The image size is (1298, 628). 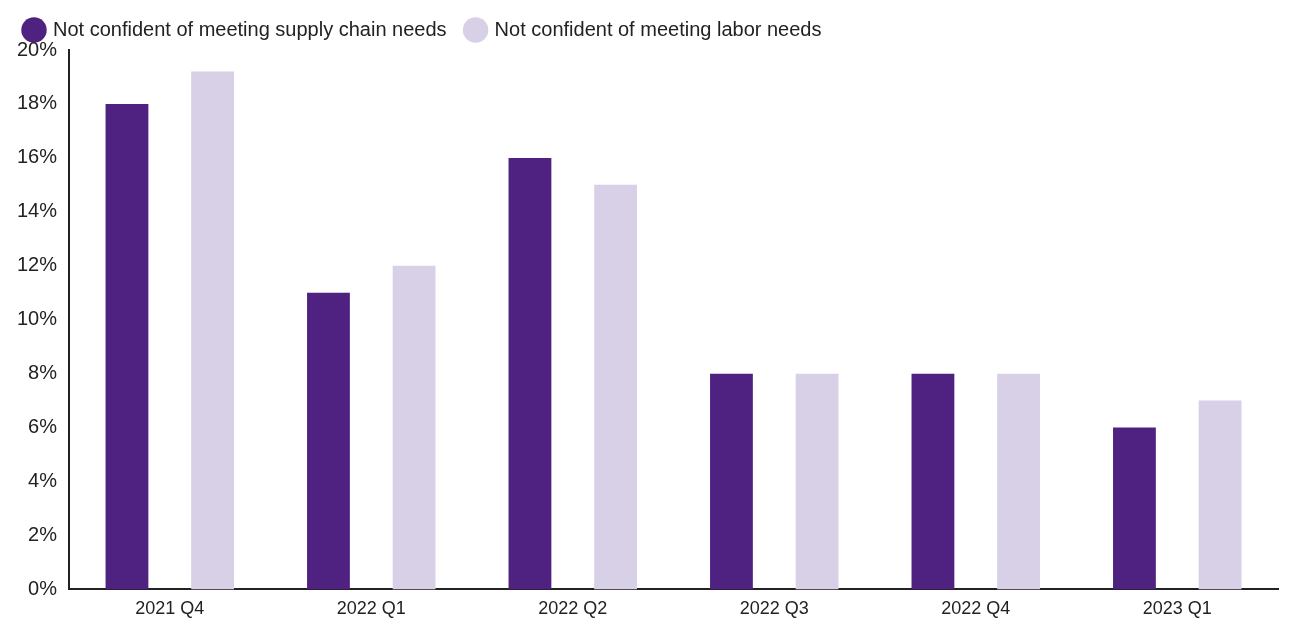 I want to click on y-tick-label: 8%, so click(x=43, y=372).